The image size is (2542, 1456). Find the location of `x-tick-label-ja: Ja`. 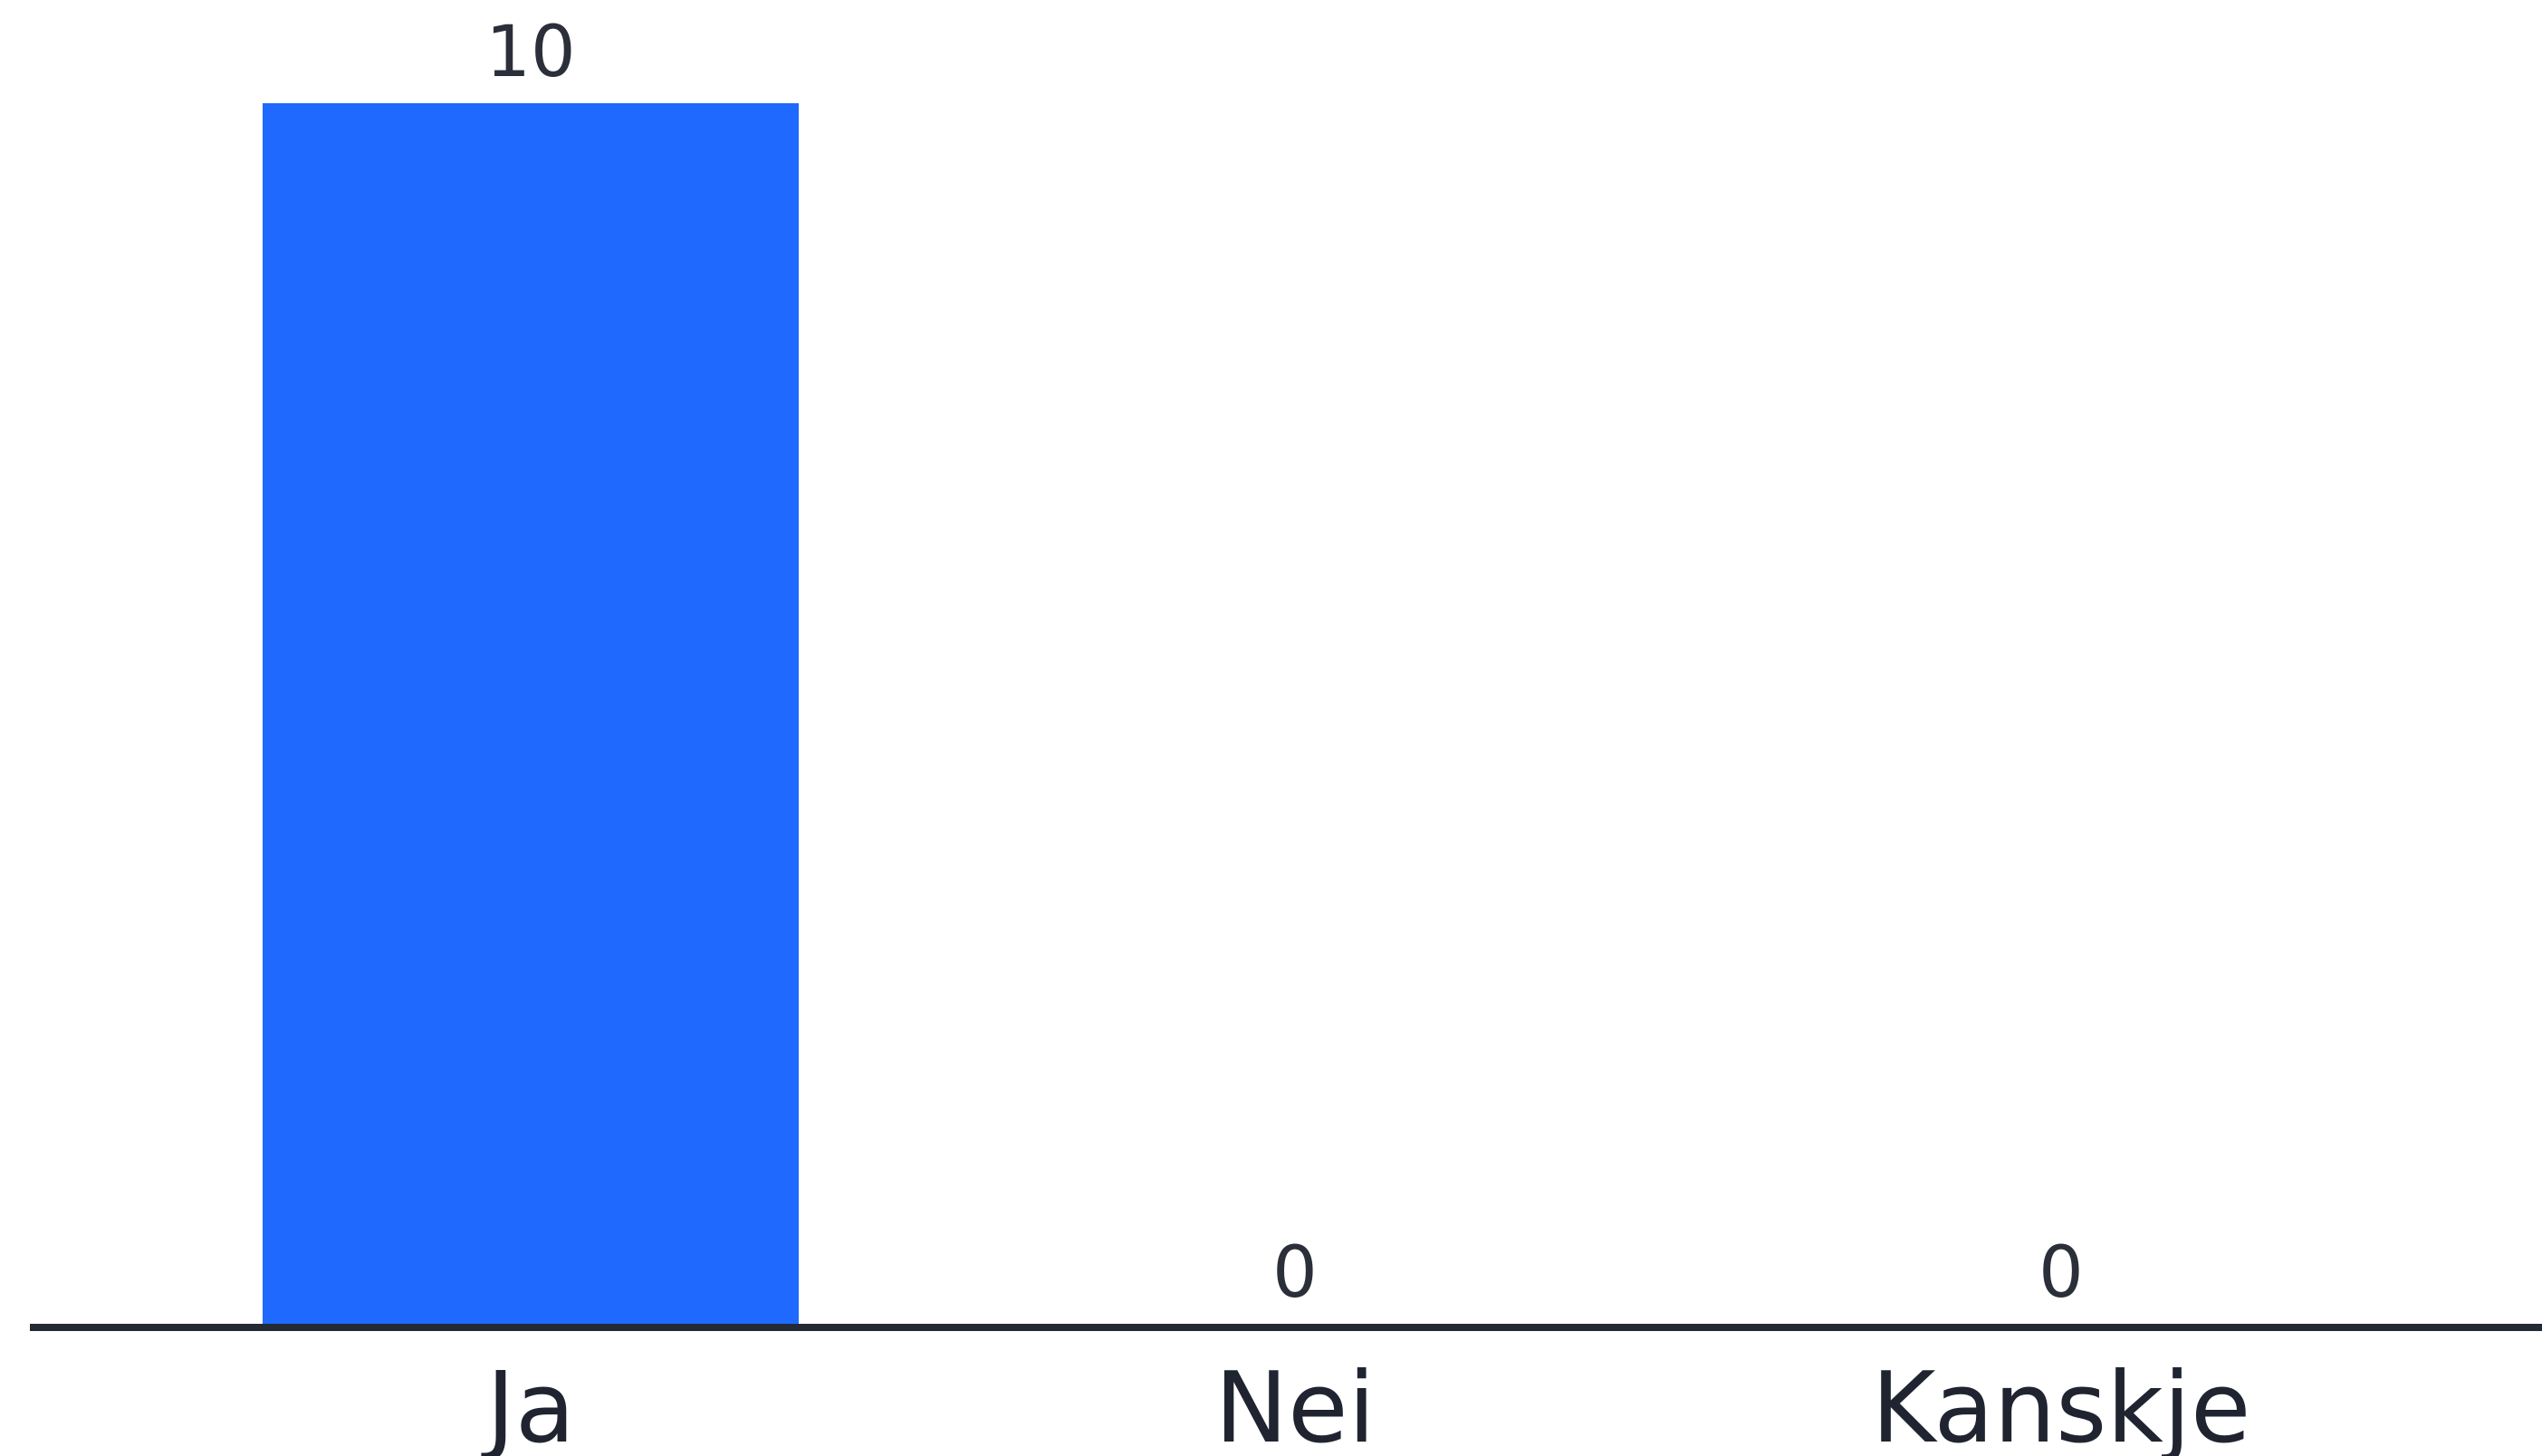

x-tick-label-ja: Ja is located at coordinates (528, 1404).